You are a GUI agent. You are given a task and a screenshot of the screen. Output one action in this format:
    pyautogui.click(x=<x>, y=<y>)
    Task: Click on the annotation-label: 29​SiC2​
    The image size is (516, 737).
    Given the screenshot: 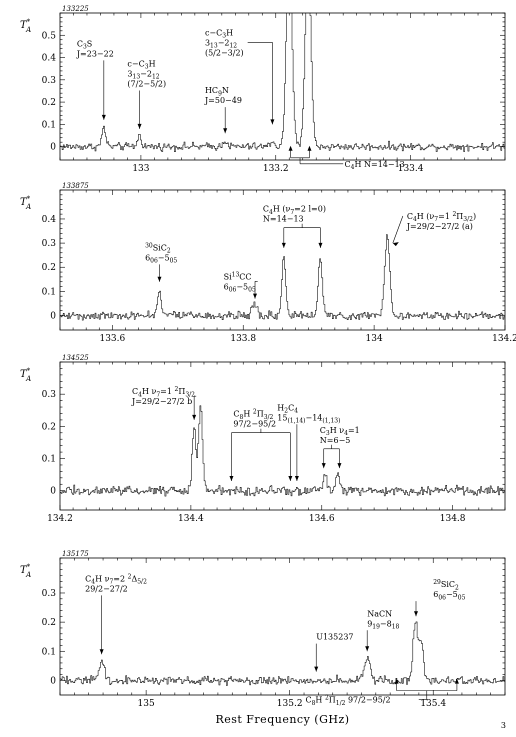 What is the action you would take?
    pyautogui.click(x=446, y=585)
    